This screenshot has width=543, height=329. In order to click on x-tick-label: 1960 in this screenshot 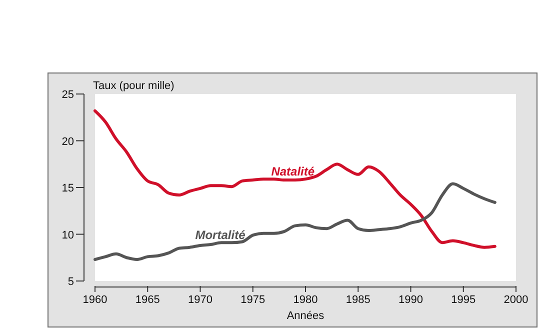, I will do `click(95, 300)`.